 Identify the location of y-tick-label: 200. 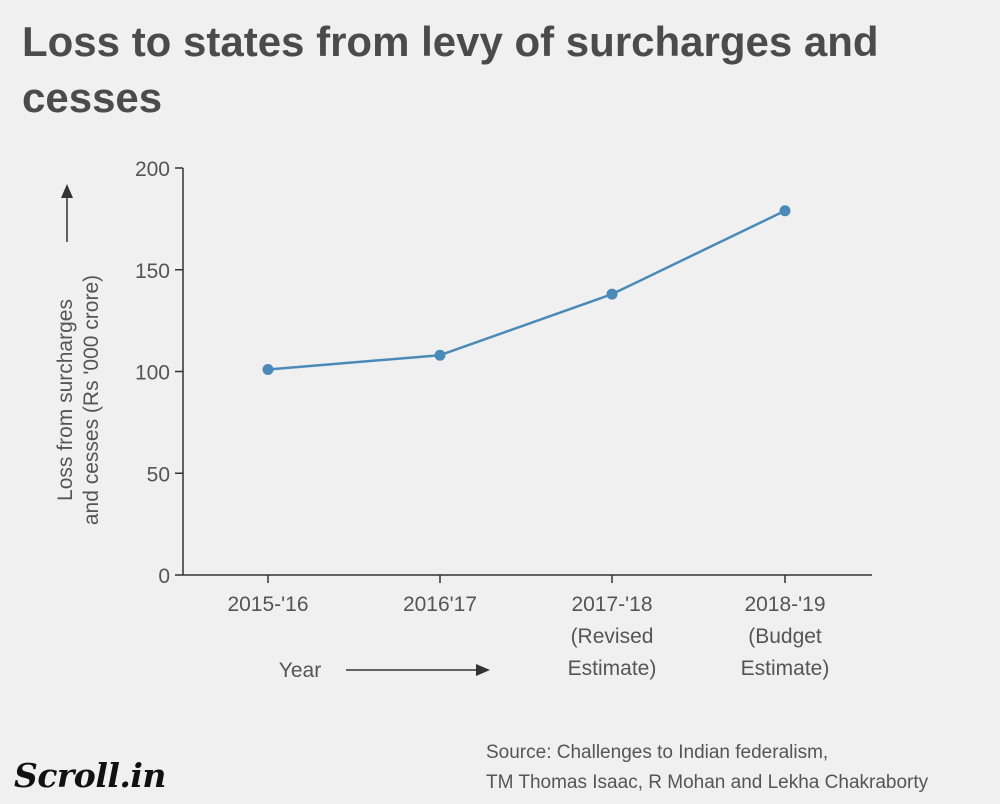
(152, 169).